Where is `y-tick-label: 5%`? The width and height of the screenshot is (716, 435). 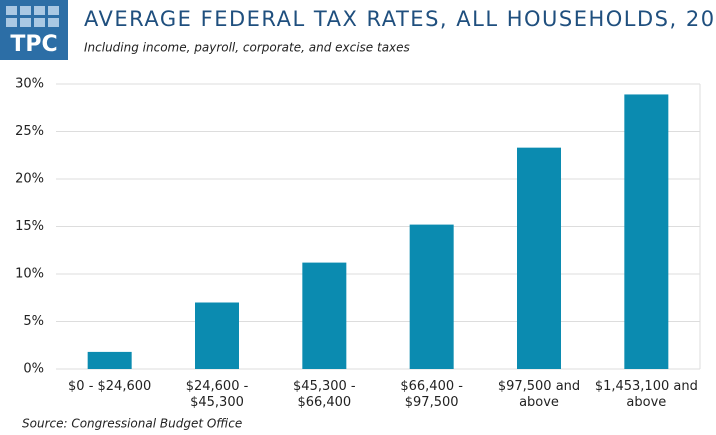 y-tick-label: 5% is located at coordinates (33, 321).